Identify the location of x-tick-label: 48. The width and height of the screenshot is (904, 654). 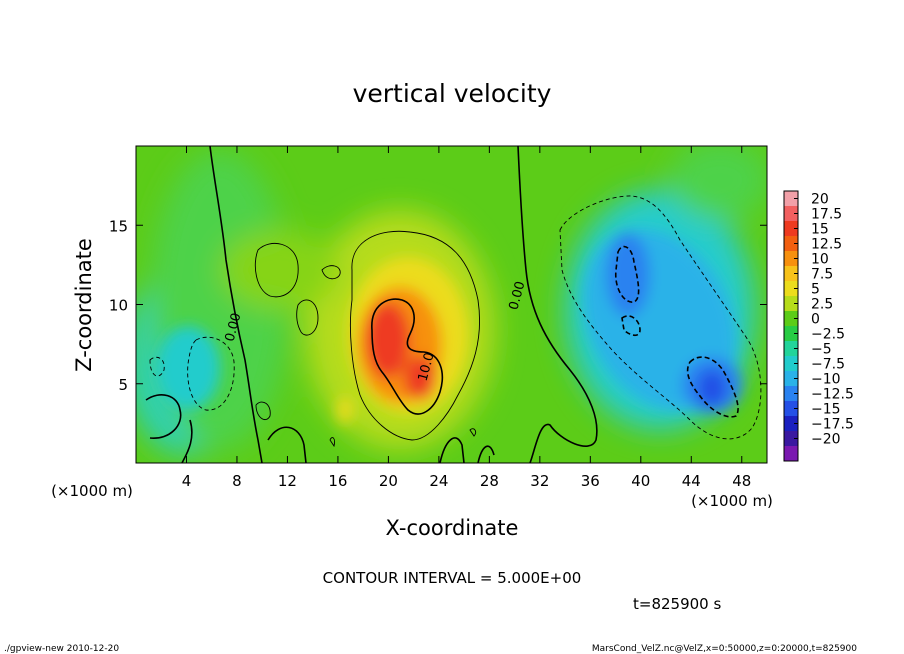
(741, 481).